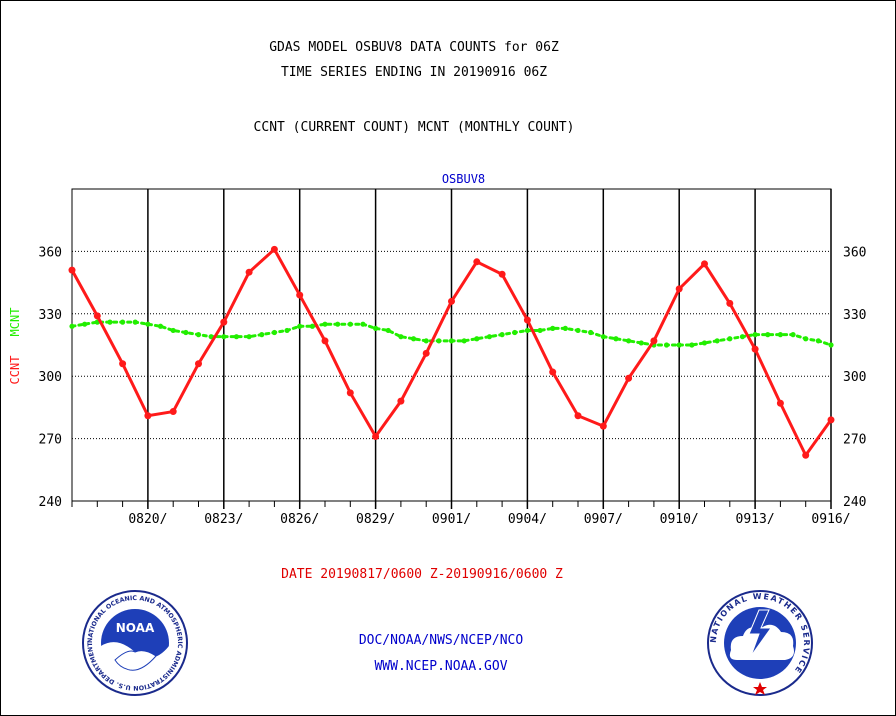 This screenshot has height=716, width=896. Describe the element at coordinates (375, 519) in the screenshot. I see `x-tick-label: 0829/` at that location.